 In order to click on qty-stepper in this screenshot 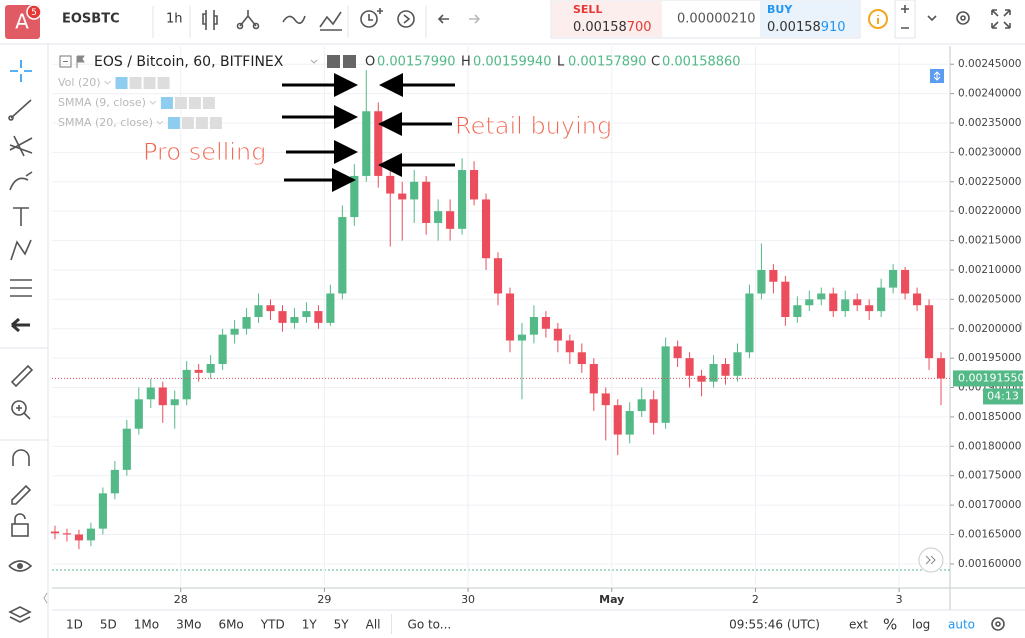, I will do `click(905, 19)`.